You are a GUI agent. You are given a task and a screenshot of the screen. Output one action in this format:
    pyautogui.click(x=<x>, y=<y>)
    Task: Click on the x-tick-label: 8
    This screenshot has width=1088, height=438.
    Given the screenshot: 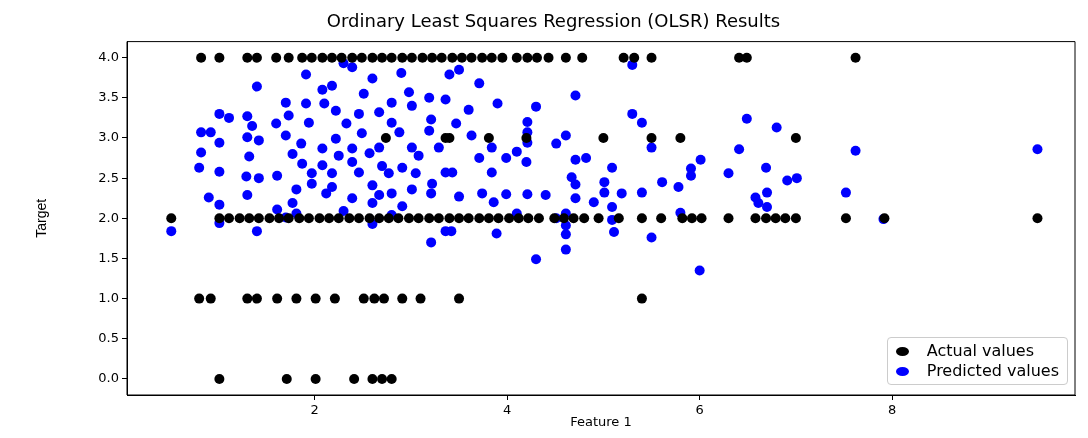 What is the action you would take?
    pyautogui.click(x=892, y=410)
    